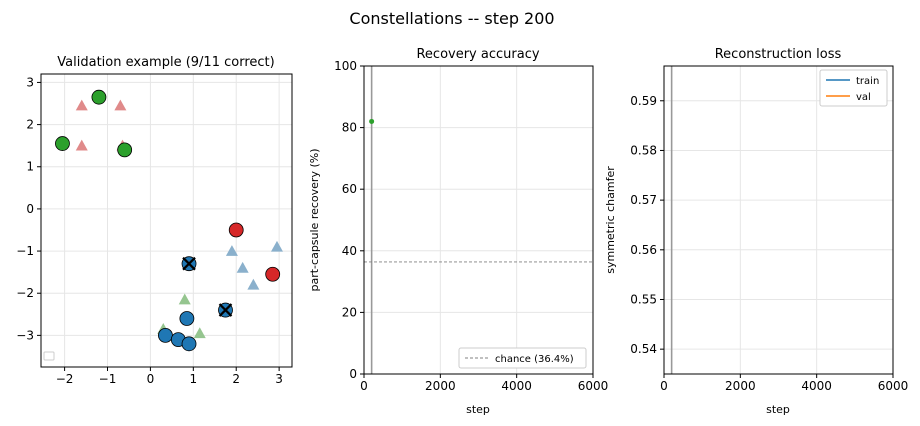 The image size is (920, 426). Describe the element at coordinates (25, 293) in the screenshot. I see `scatter-ytick-label: −2` at that location.